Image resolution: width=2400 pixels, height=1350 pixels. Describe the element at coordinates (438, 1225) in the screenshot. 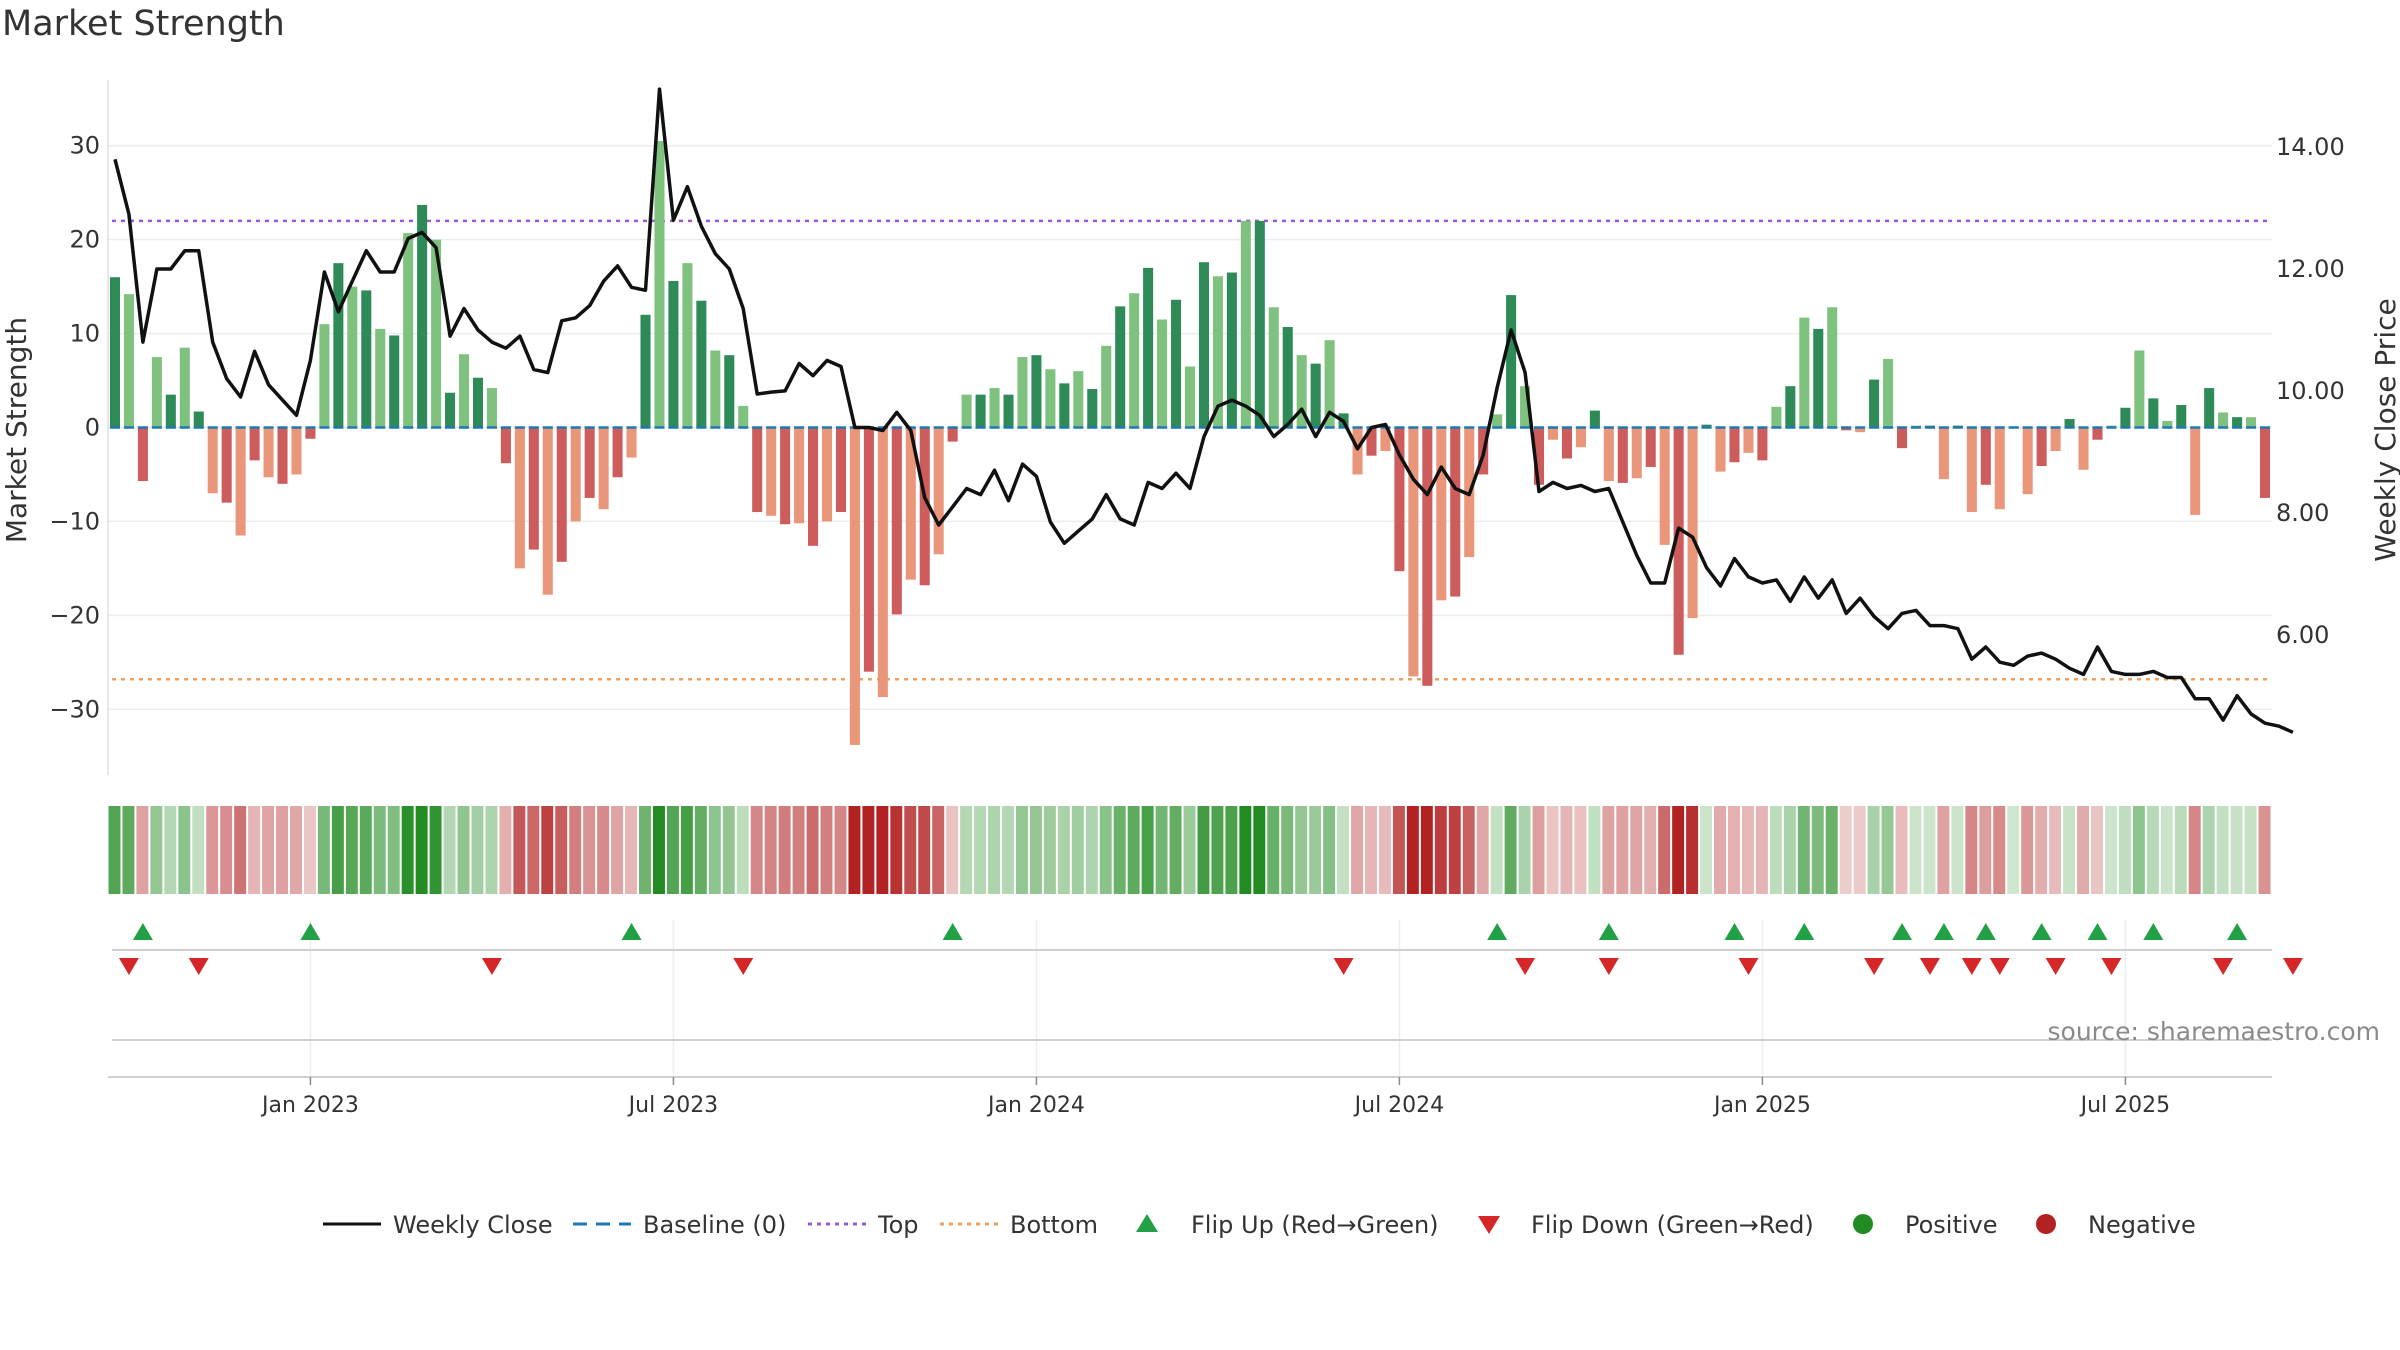

I see `legend-item: Weekly Close` at that location.